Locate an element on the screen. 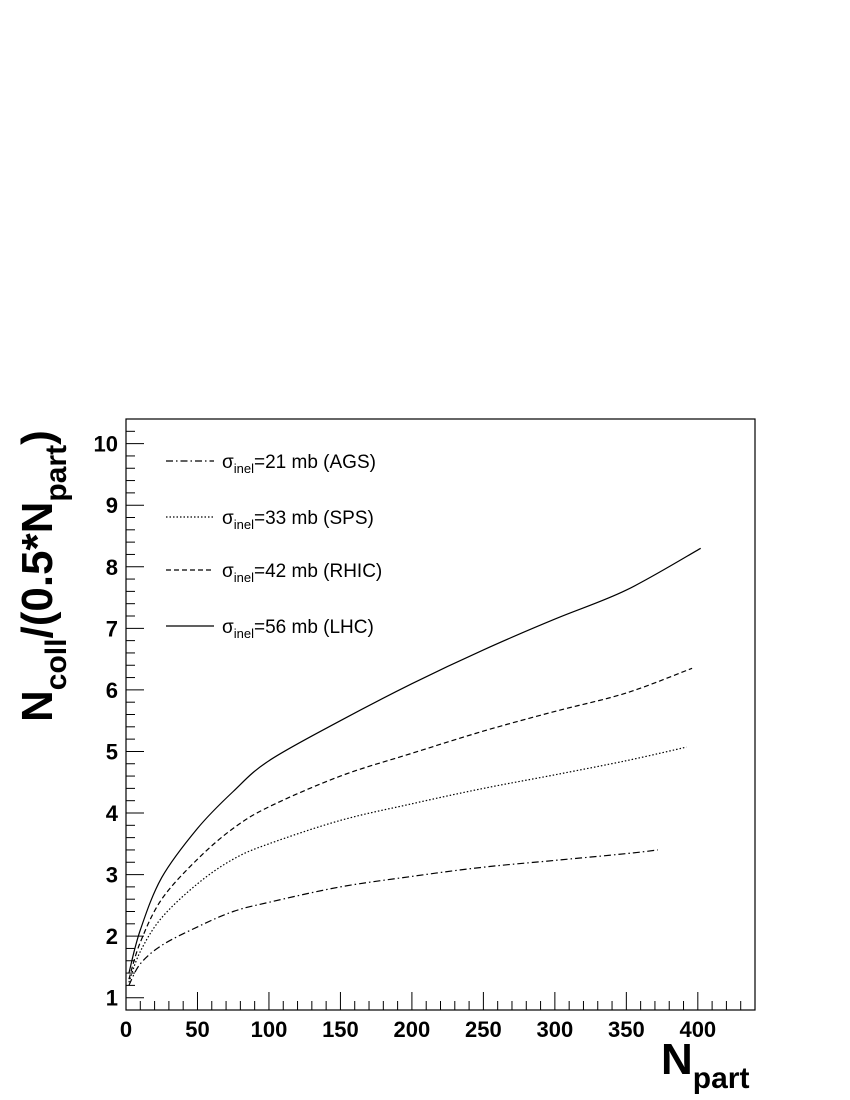  y-tick-label: 9 is located at coordinates (112, 505).